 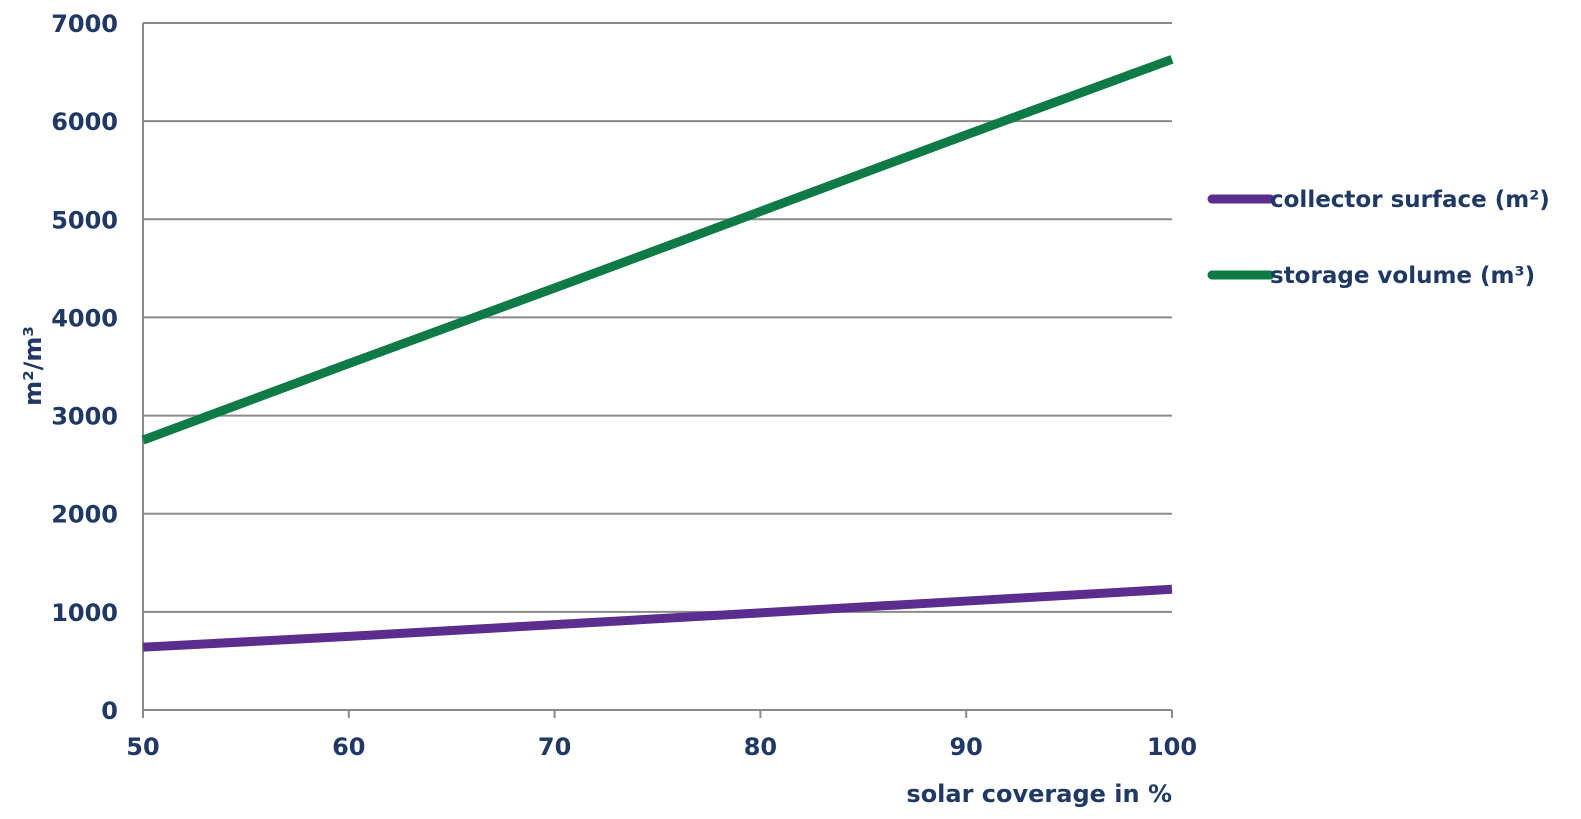 I want to click on y-tick-label: 3000, so click(x=84, y=417).